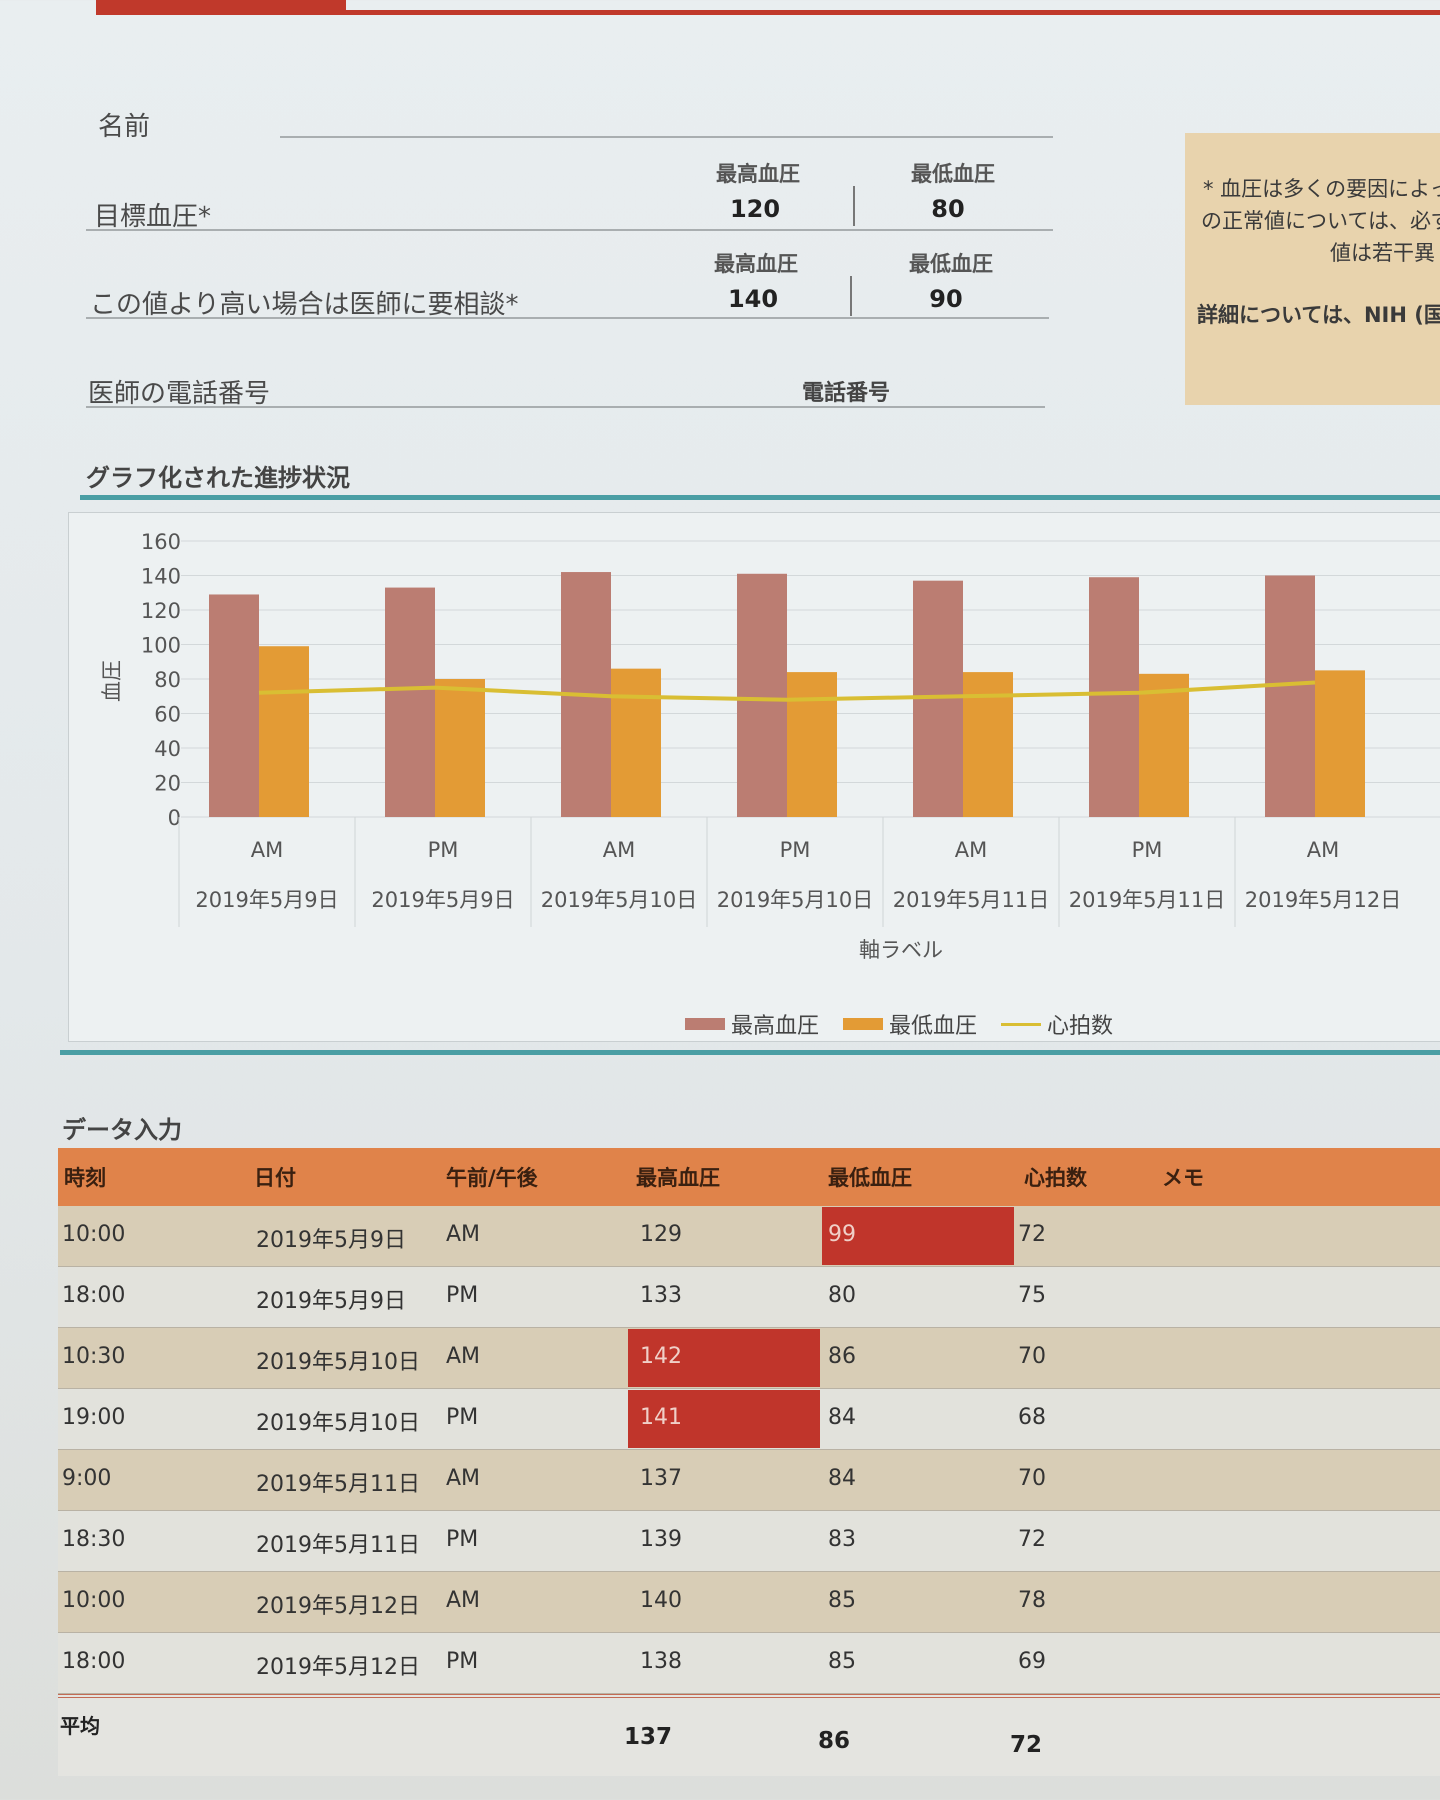 This screenshot has height=1800, width=1440. Describe the element at coordinates (750, 1052) in the screenshot. I see `chart-bottom-rule` at that location.